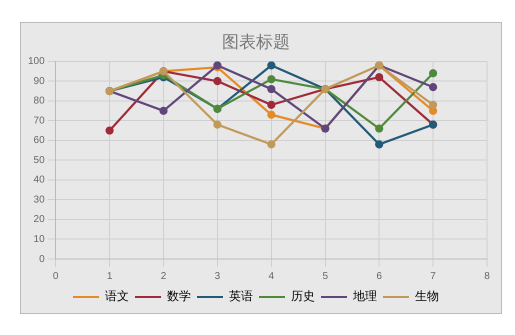 The height and width of the screenshot is (335, 515). Describe the element at coordinates (163, 276) in the screenshot. I see `x-tick-label: 2` at that location.